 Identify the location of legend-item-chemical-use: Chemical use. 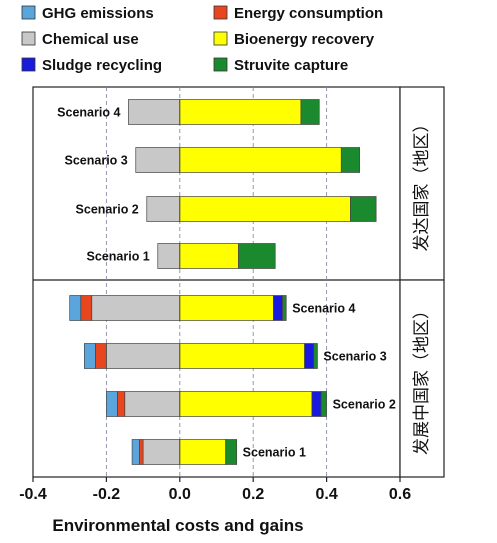
(80, 39).